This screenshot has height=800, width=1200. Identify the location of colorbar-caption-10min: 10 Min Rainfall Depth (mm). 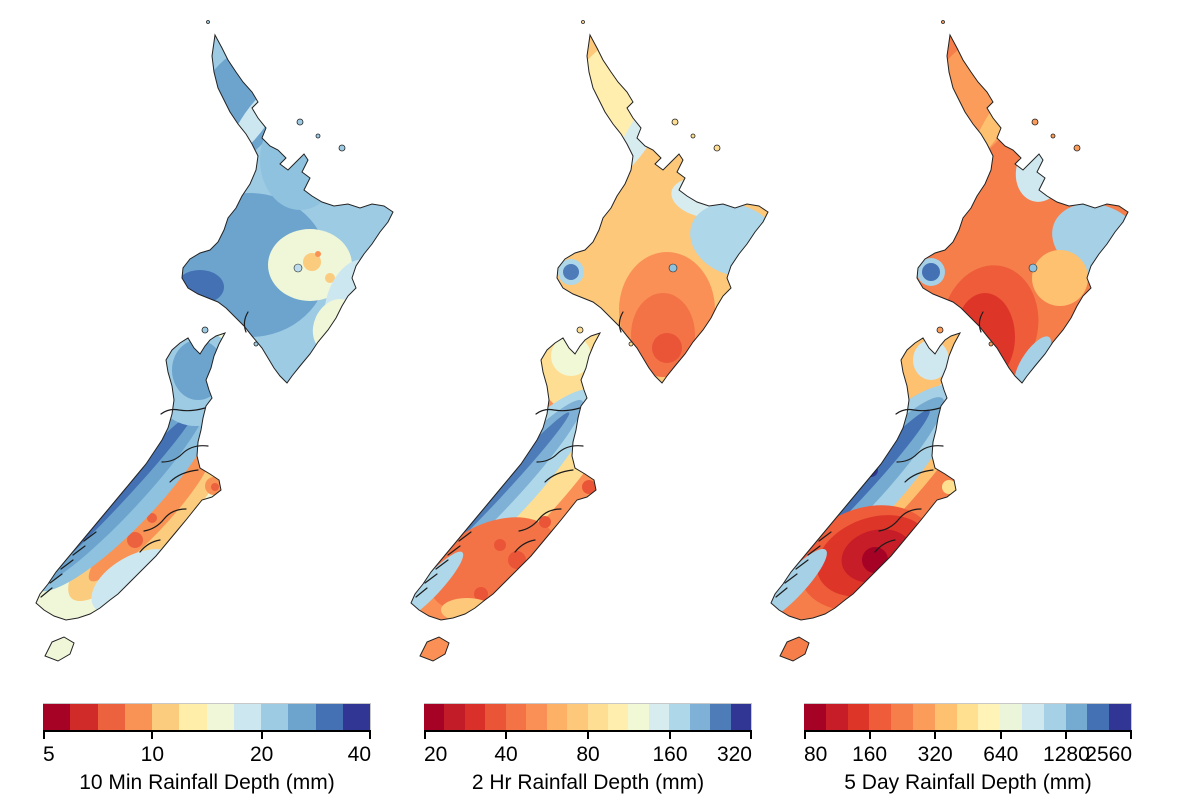
(207, 782).